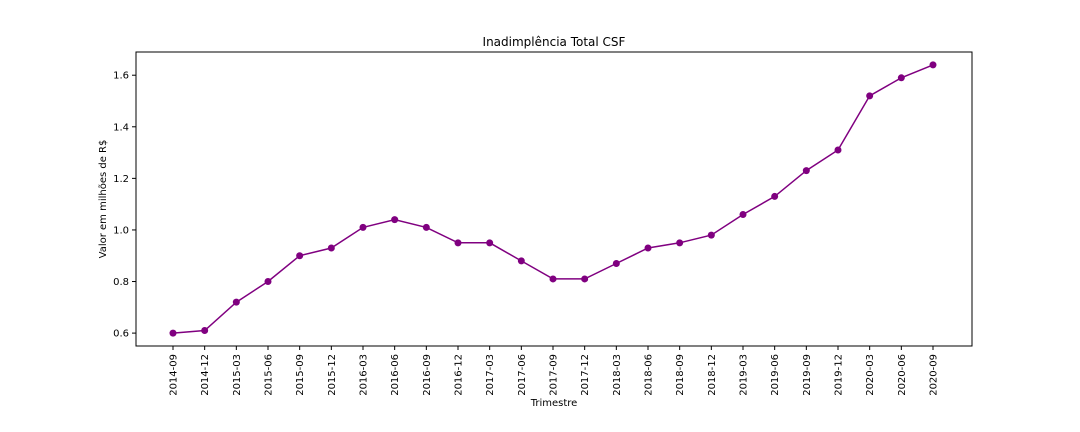 This screenshot has height=432, width=1080. I want to click on y-tick-label: 1.0, so click(121, 230).